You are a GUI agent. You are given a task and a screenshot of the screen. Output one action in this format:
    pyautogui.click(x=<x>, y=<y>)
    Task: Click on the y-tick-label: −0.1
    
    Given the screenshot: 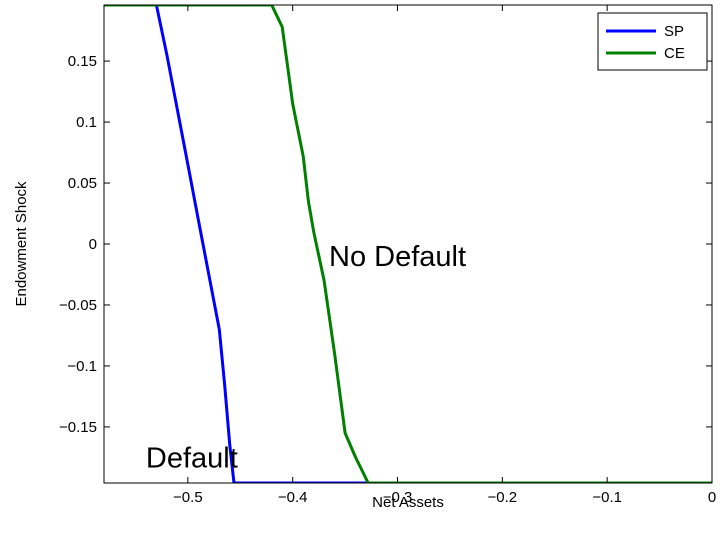 What is the action you would take?
    pyautogui.click(x=82, y=366)
    